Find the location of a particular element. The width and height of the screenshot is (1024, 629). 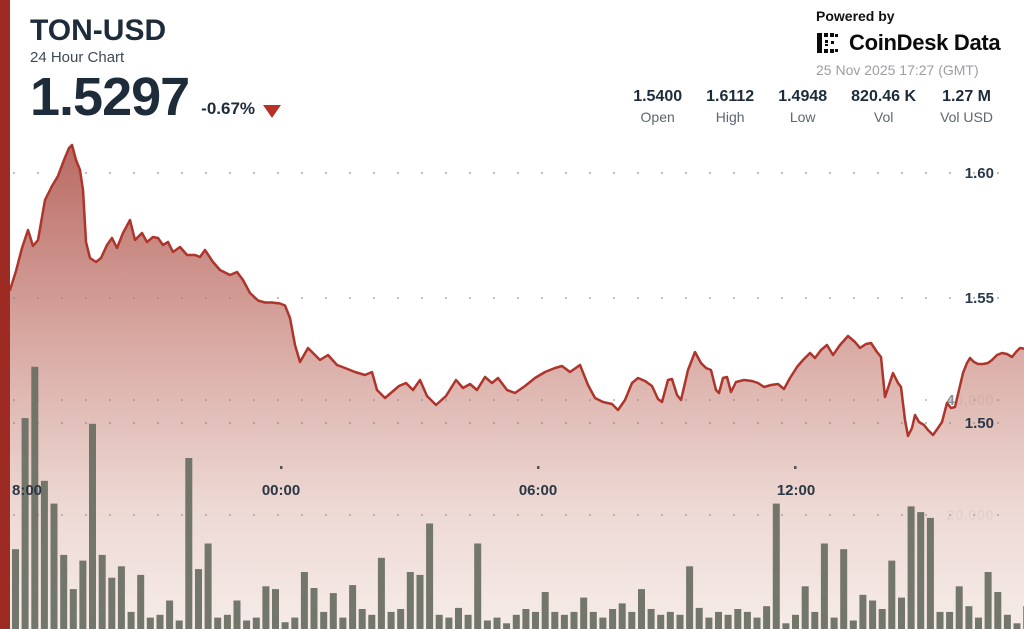

chart-subtitle: 24 Hour Chart is located at coordinates (77, 57).